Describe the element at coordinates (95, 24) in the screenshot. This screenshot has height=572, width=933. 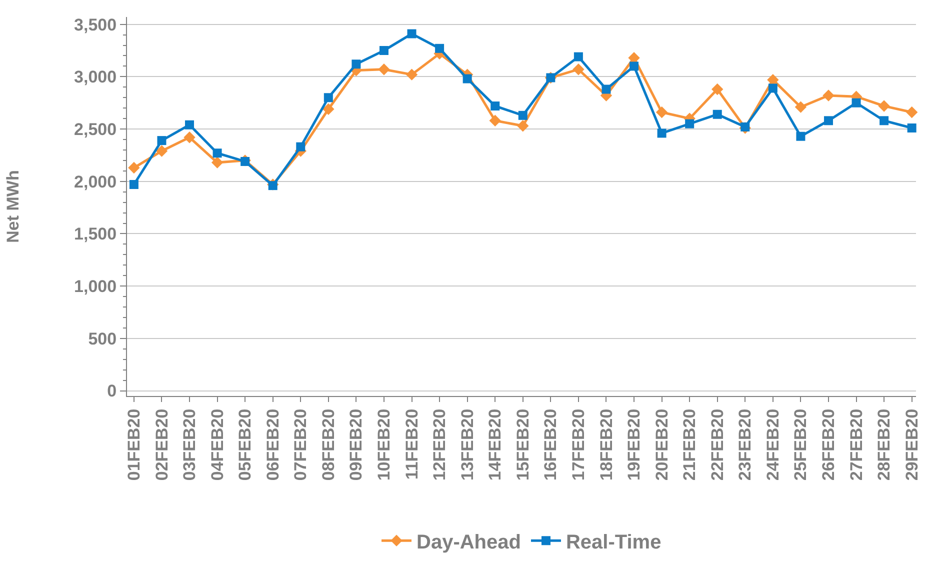
I see `y-tick-label: 3,500` at that location.